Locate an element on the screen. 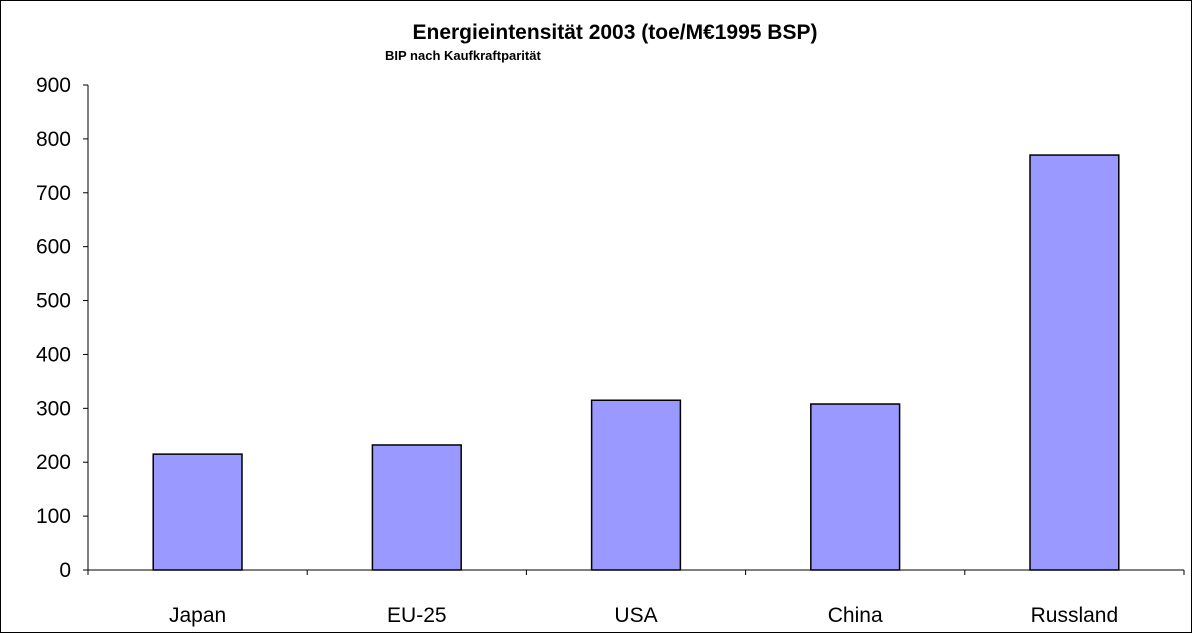  y-tick-label: 700 is located at coordinates (53, 193).